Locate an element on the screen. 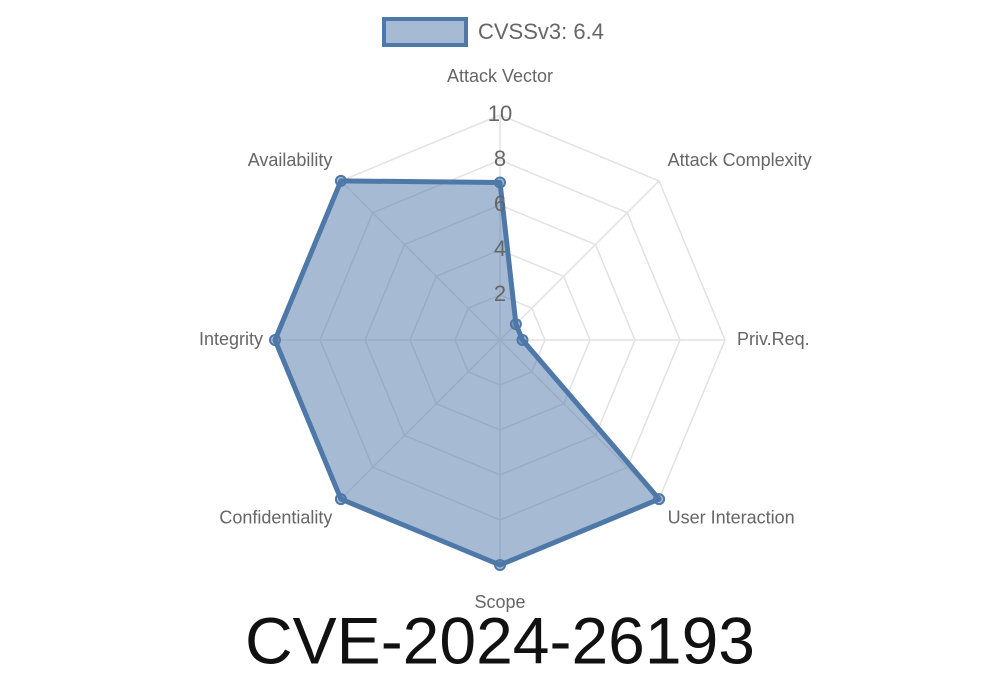 This screenshot has width=1000, height=700. chart-title: CVE-2024-26193 is located at coordinates (500, 640).